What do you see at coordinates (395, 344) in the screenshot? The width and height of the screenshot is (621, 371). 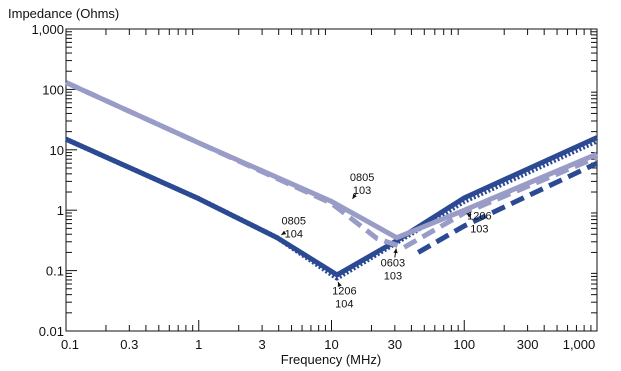 I see `x-tick-label: 30` at bounding box center [395, 344].